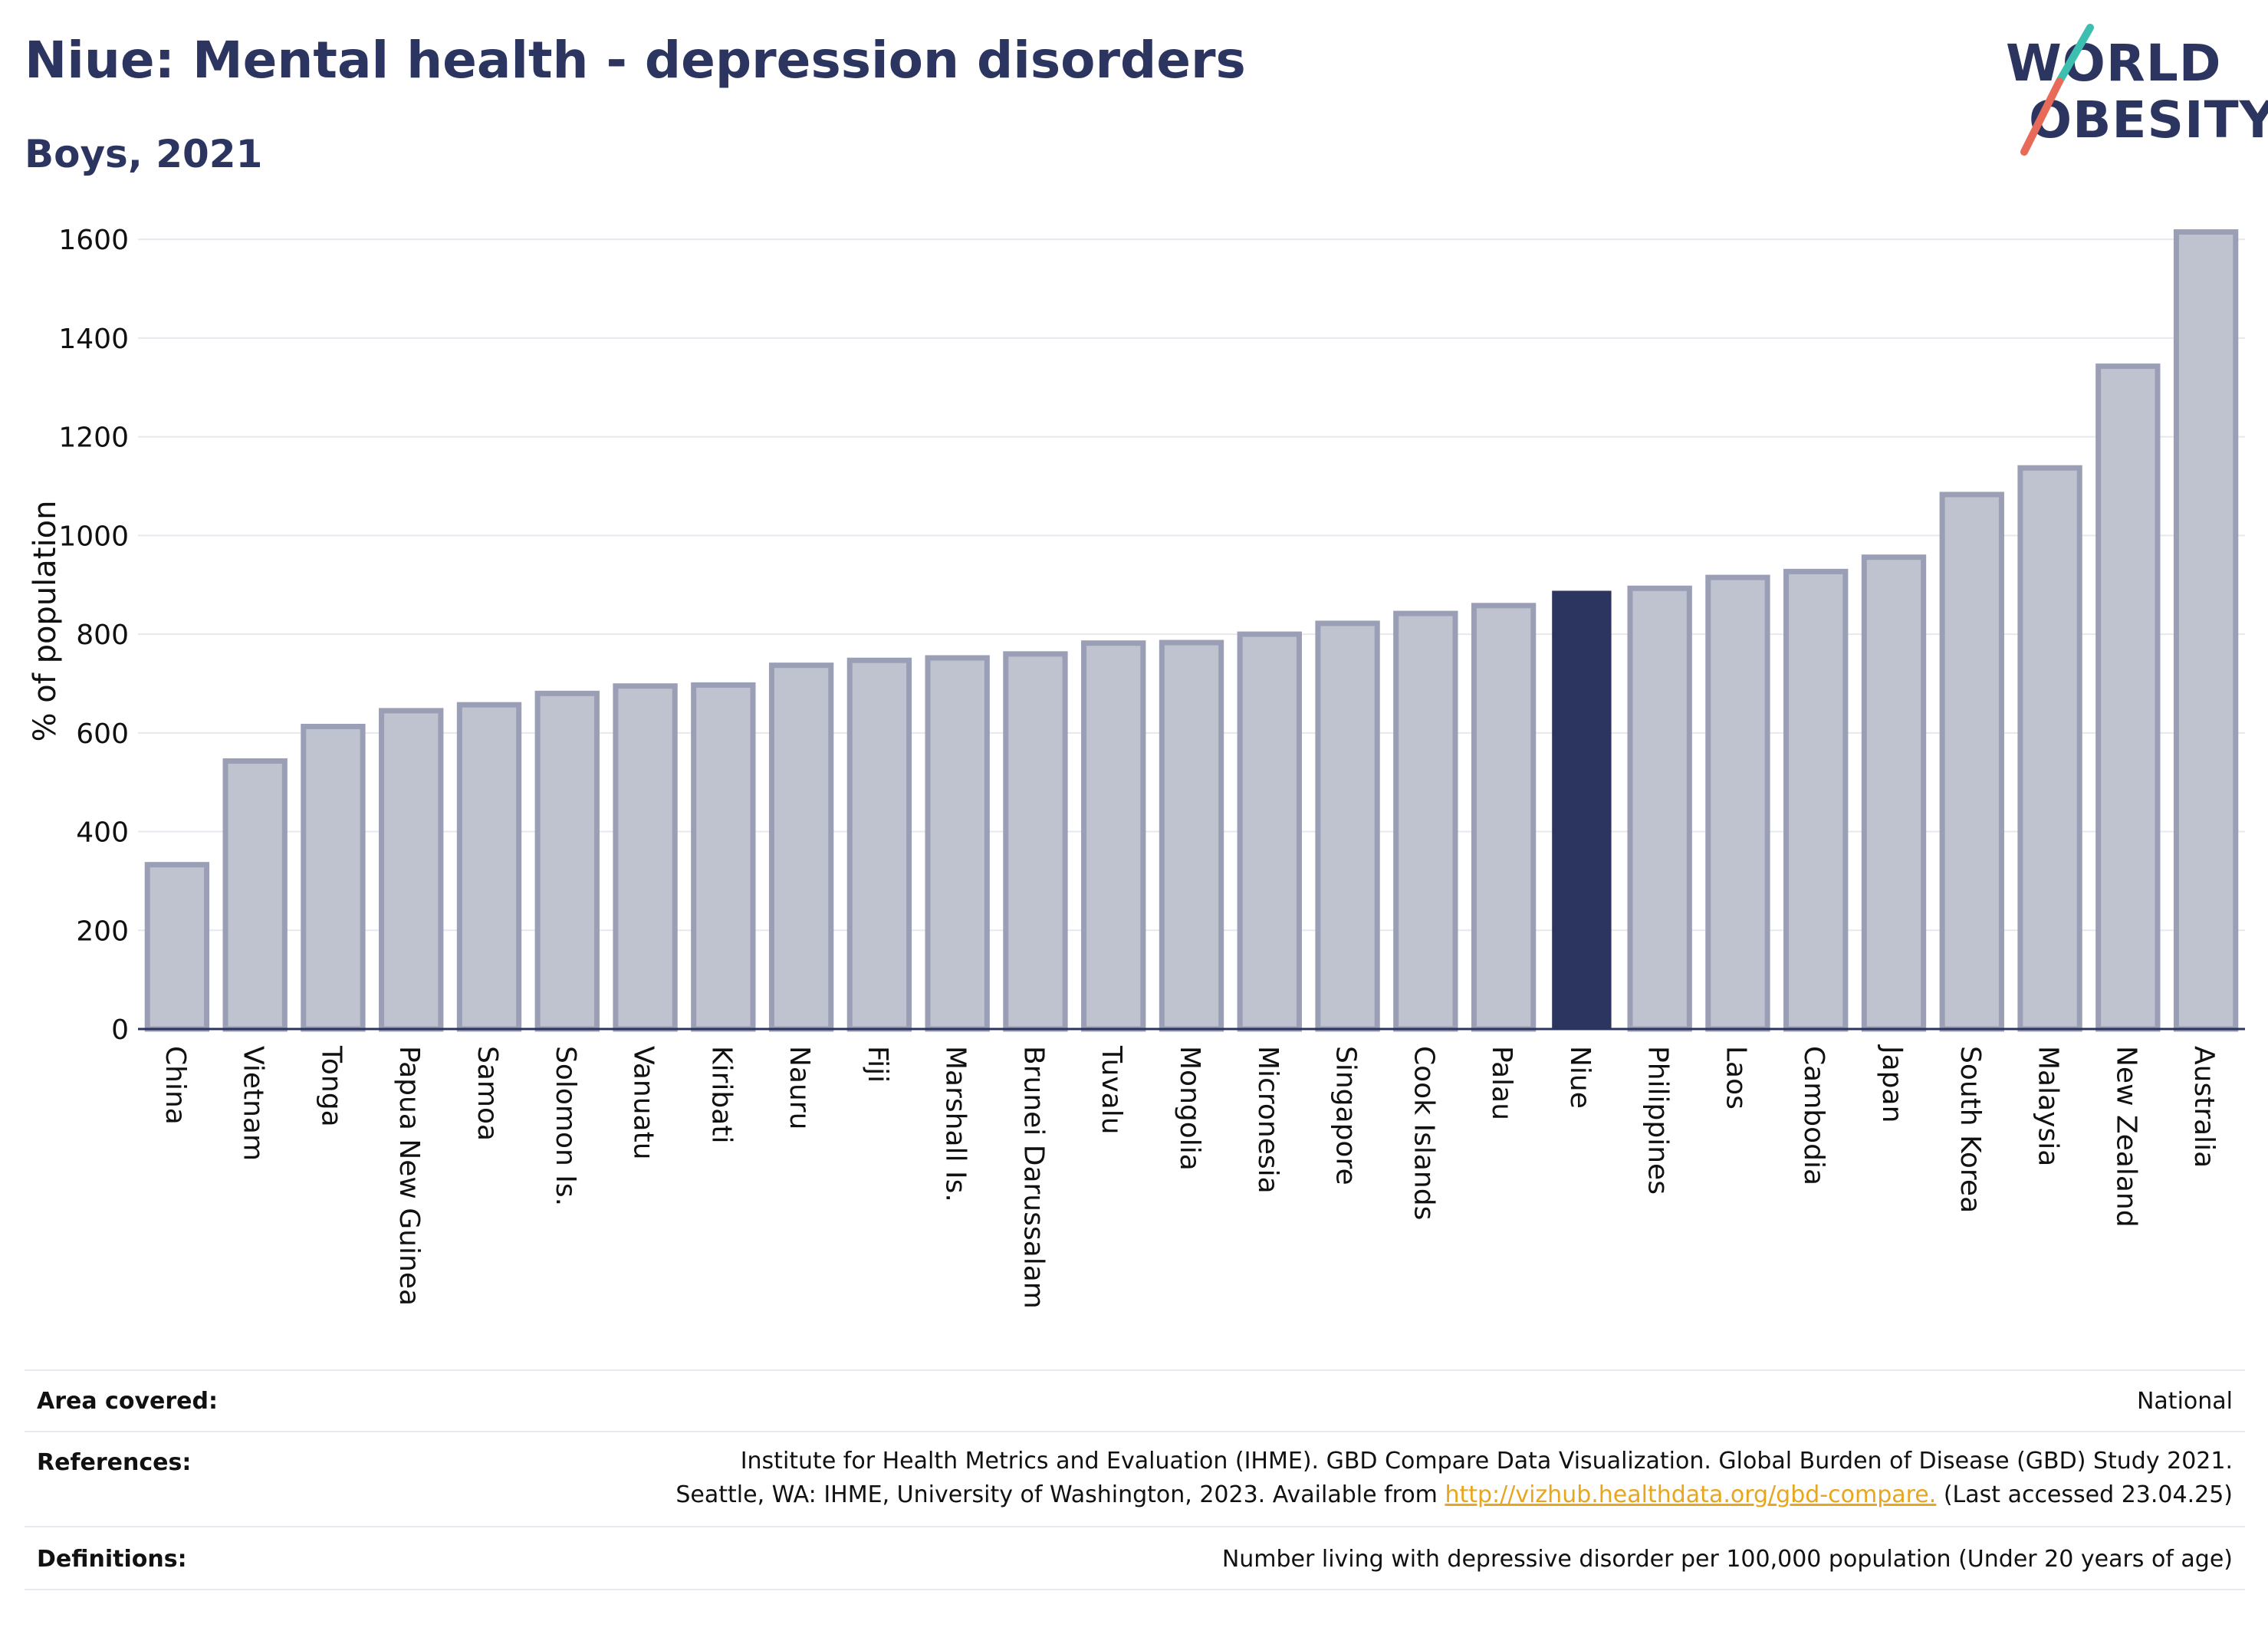 The image size is (2268, 1634). Describe the element at coordinates (1580, 1078) in the screenshot. I see `x-tick-label: Niue` at that location.